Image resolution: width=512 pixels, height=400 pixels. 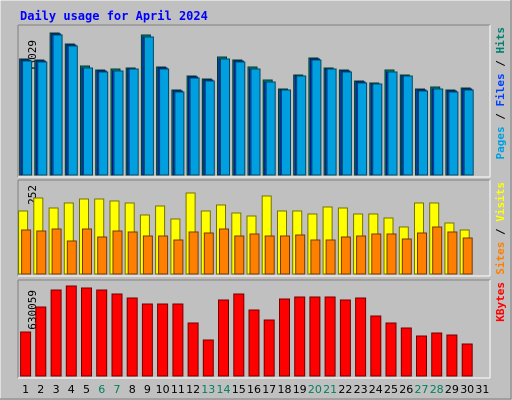 What do you see at coordinates (482, 389) in the screenshot?
I see `x-label-day-31: 31` at bounding box center [482, 389].